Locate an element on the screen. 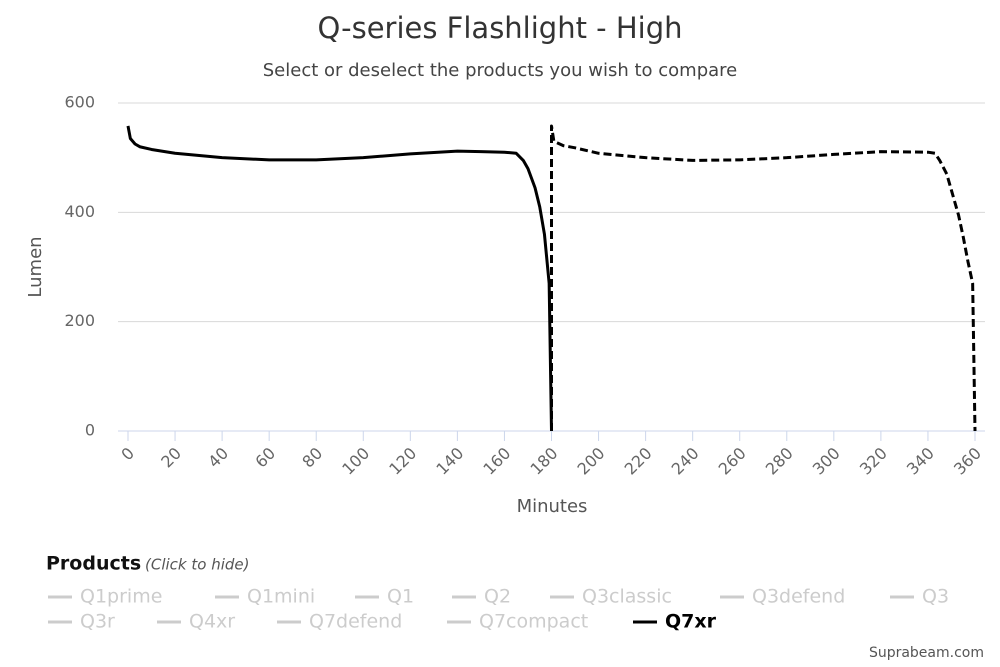  y-tick-label: 0 is located at coordinates (90, 430).